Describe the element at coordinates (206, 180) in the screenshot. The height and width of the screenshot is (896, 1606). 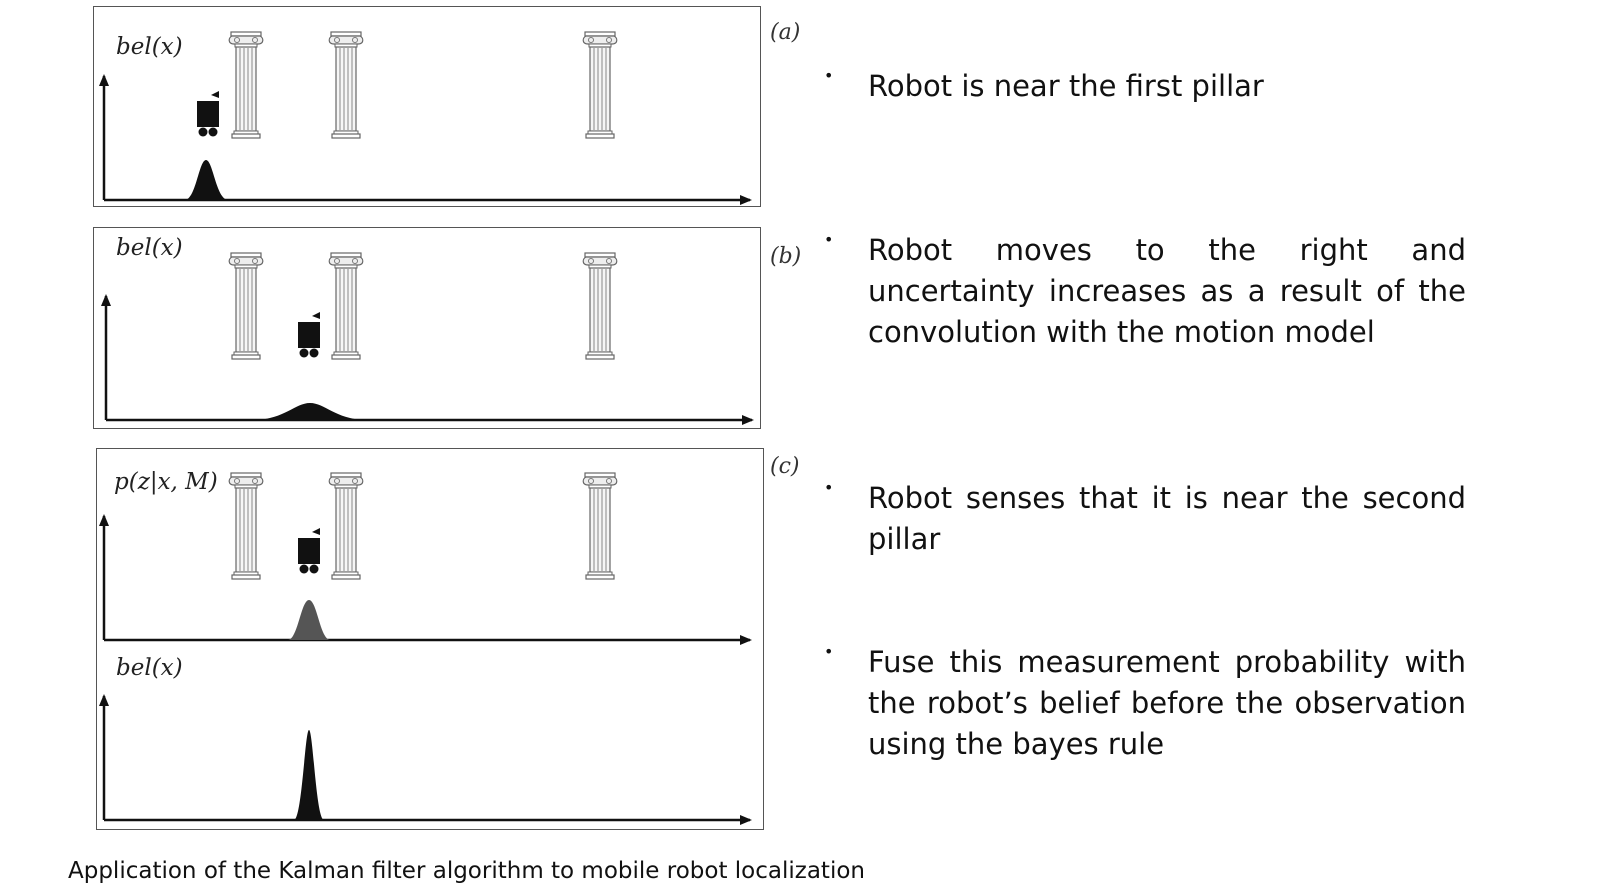
I see `belief-curve-a` at that location.